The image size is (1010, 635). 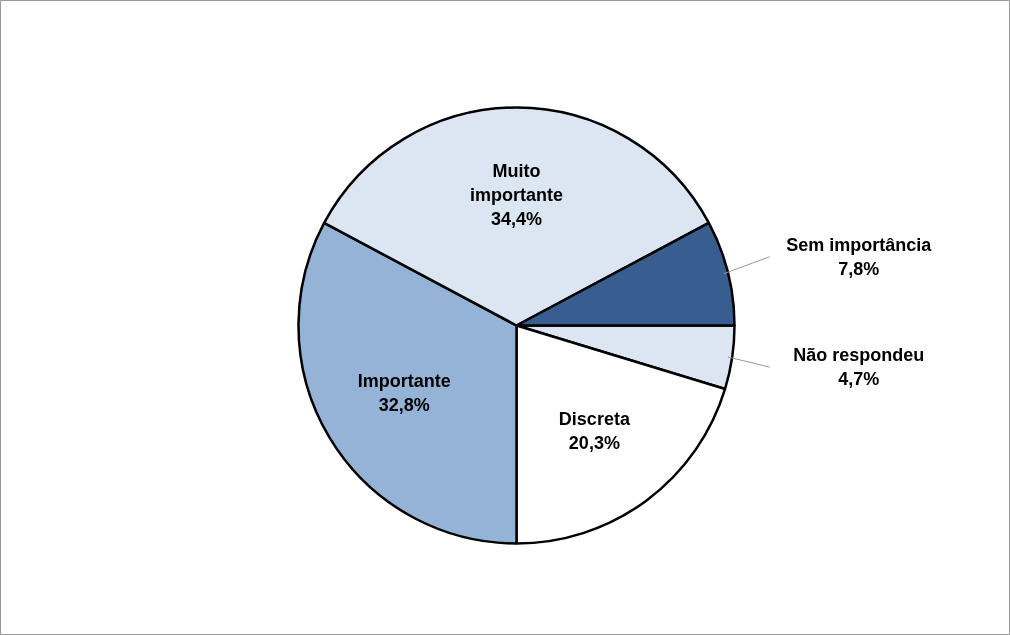 What do you see at coordinates (404, 380) in the screenshot?
I see `slice-label: Importante` at bounding box center [404, 380].